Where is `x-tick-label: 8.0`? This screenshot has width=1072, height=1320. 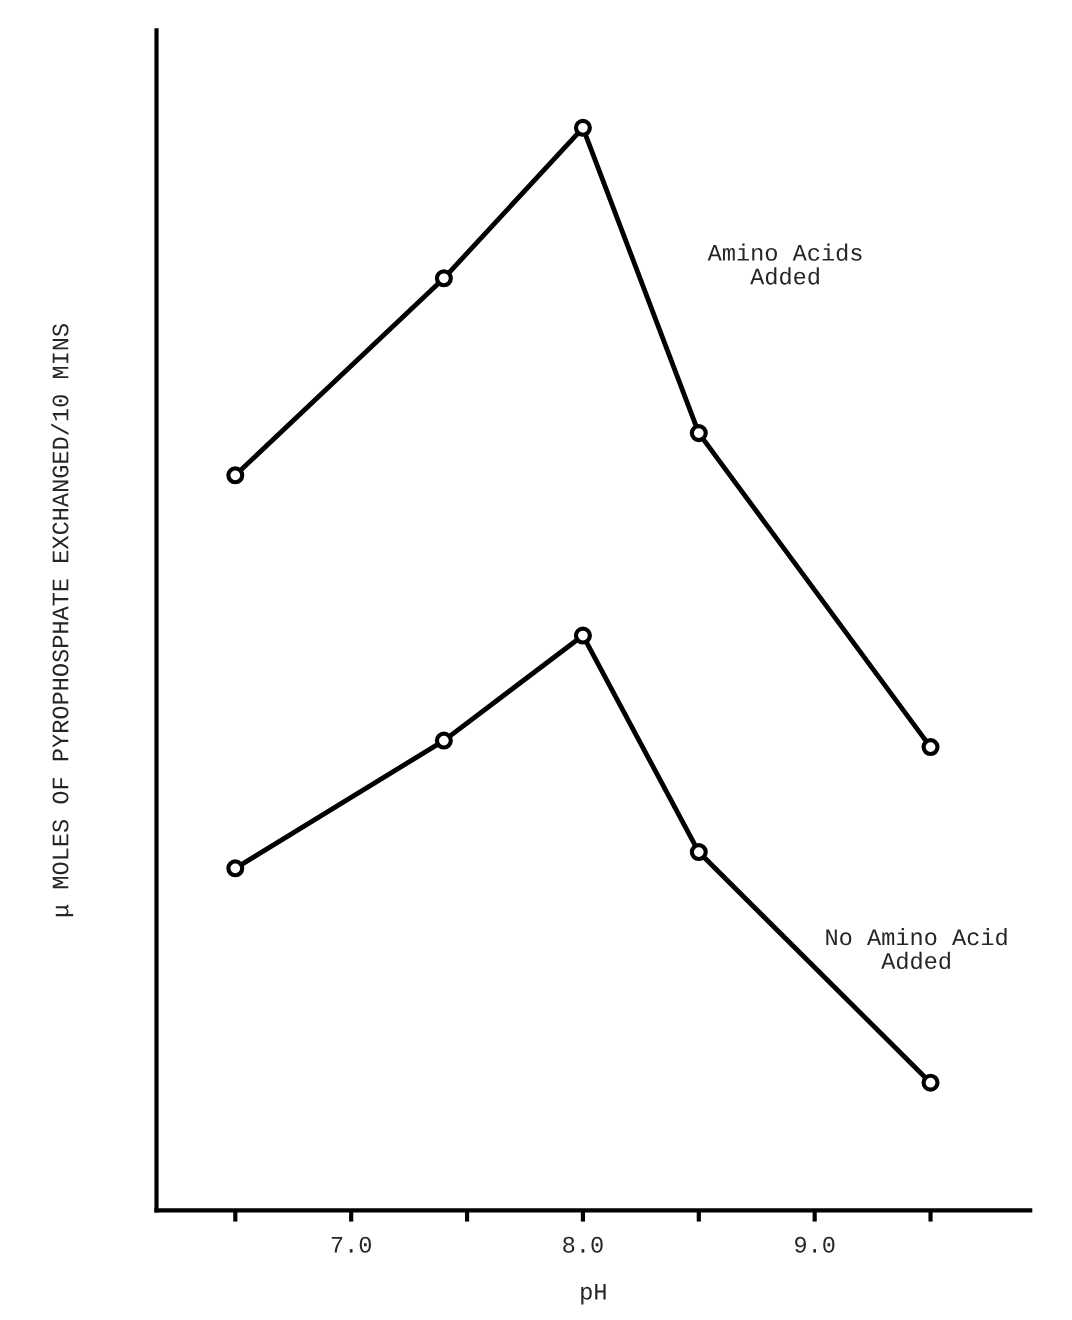
x-tick-label: 8.0 is located at coordinates (583, 1244).